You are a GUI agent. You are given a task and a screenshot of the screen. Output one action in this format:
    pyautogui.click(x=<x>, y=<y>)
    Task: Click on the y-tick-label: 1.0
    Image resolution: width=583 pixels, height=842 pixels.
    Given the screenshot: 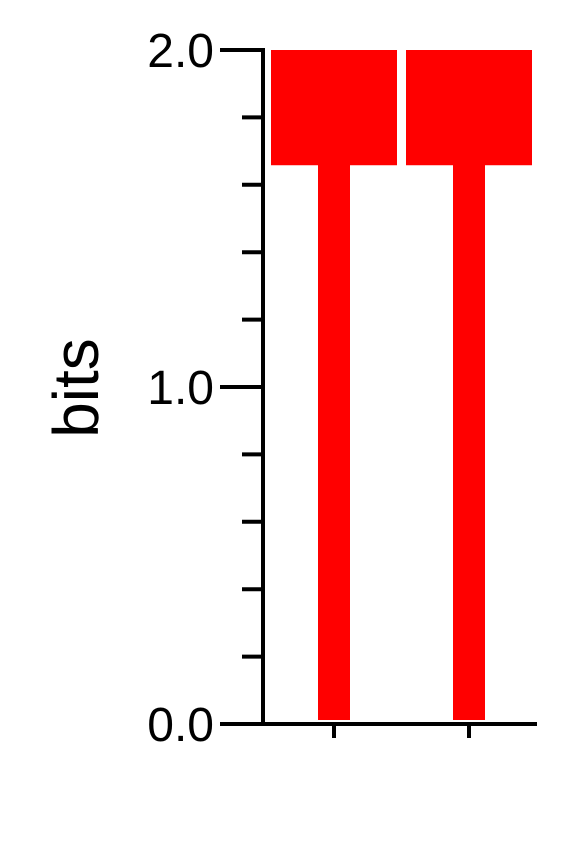 What is the action you would take?
    pyautogui.click(x=180, y=388)
    